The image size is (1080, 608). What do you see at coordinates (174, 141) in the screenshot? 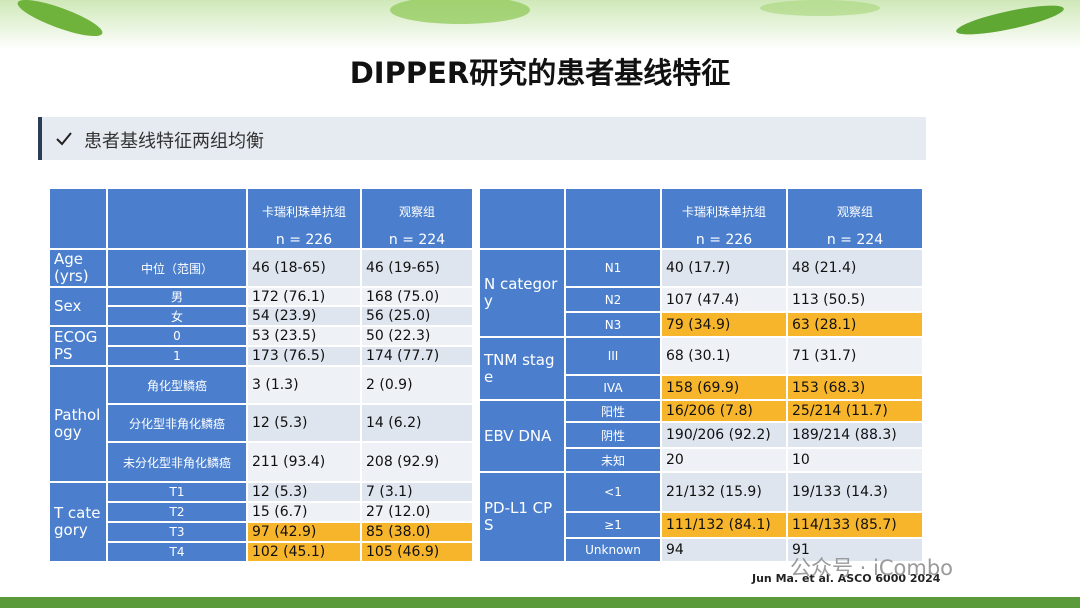
I see `subtitle: 患者基线特征两组均衡` at bounding box center [174, 141].